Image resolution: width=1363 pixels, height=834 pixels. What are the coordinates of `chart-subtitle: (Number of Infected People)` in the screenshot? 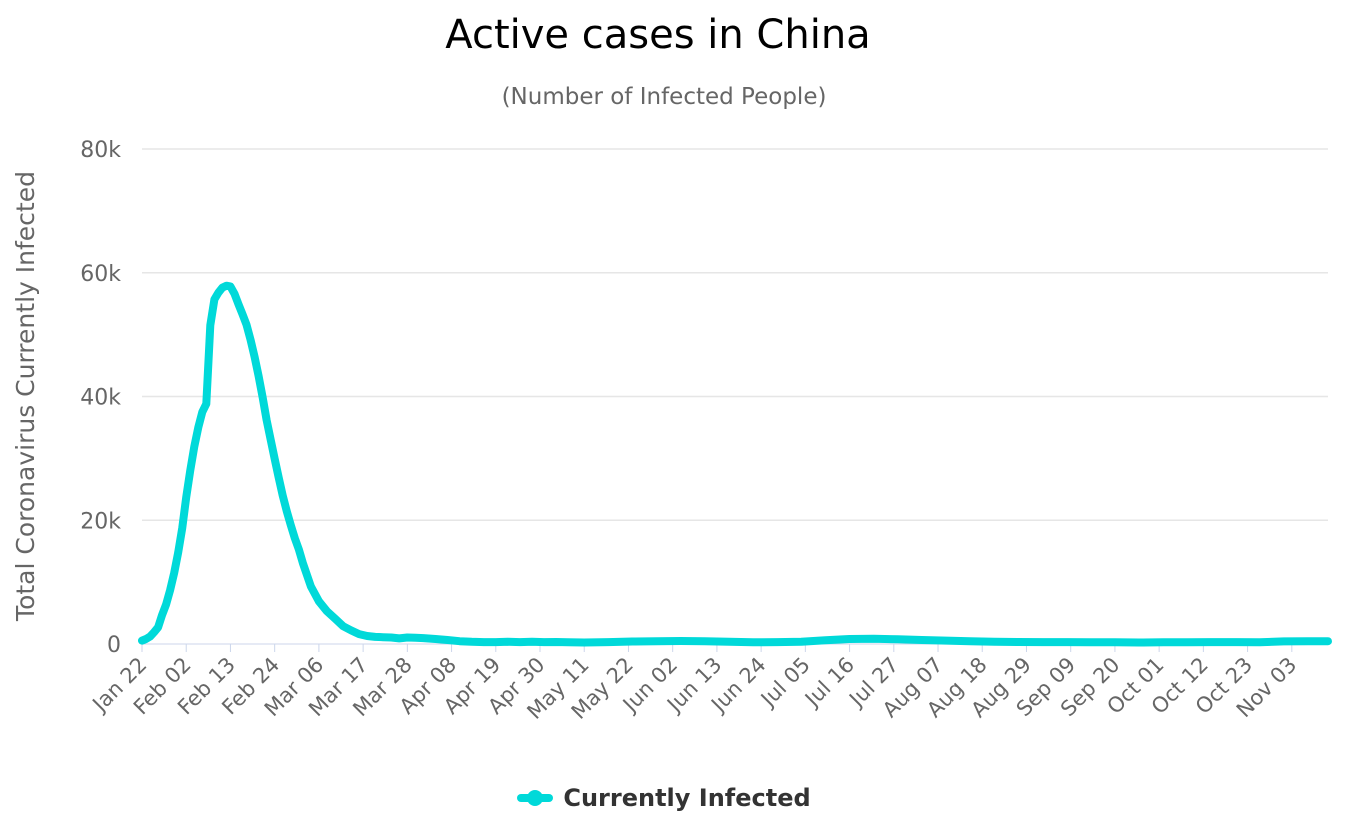 It's located at (664, 97).